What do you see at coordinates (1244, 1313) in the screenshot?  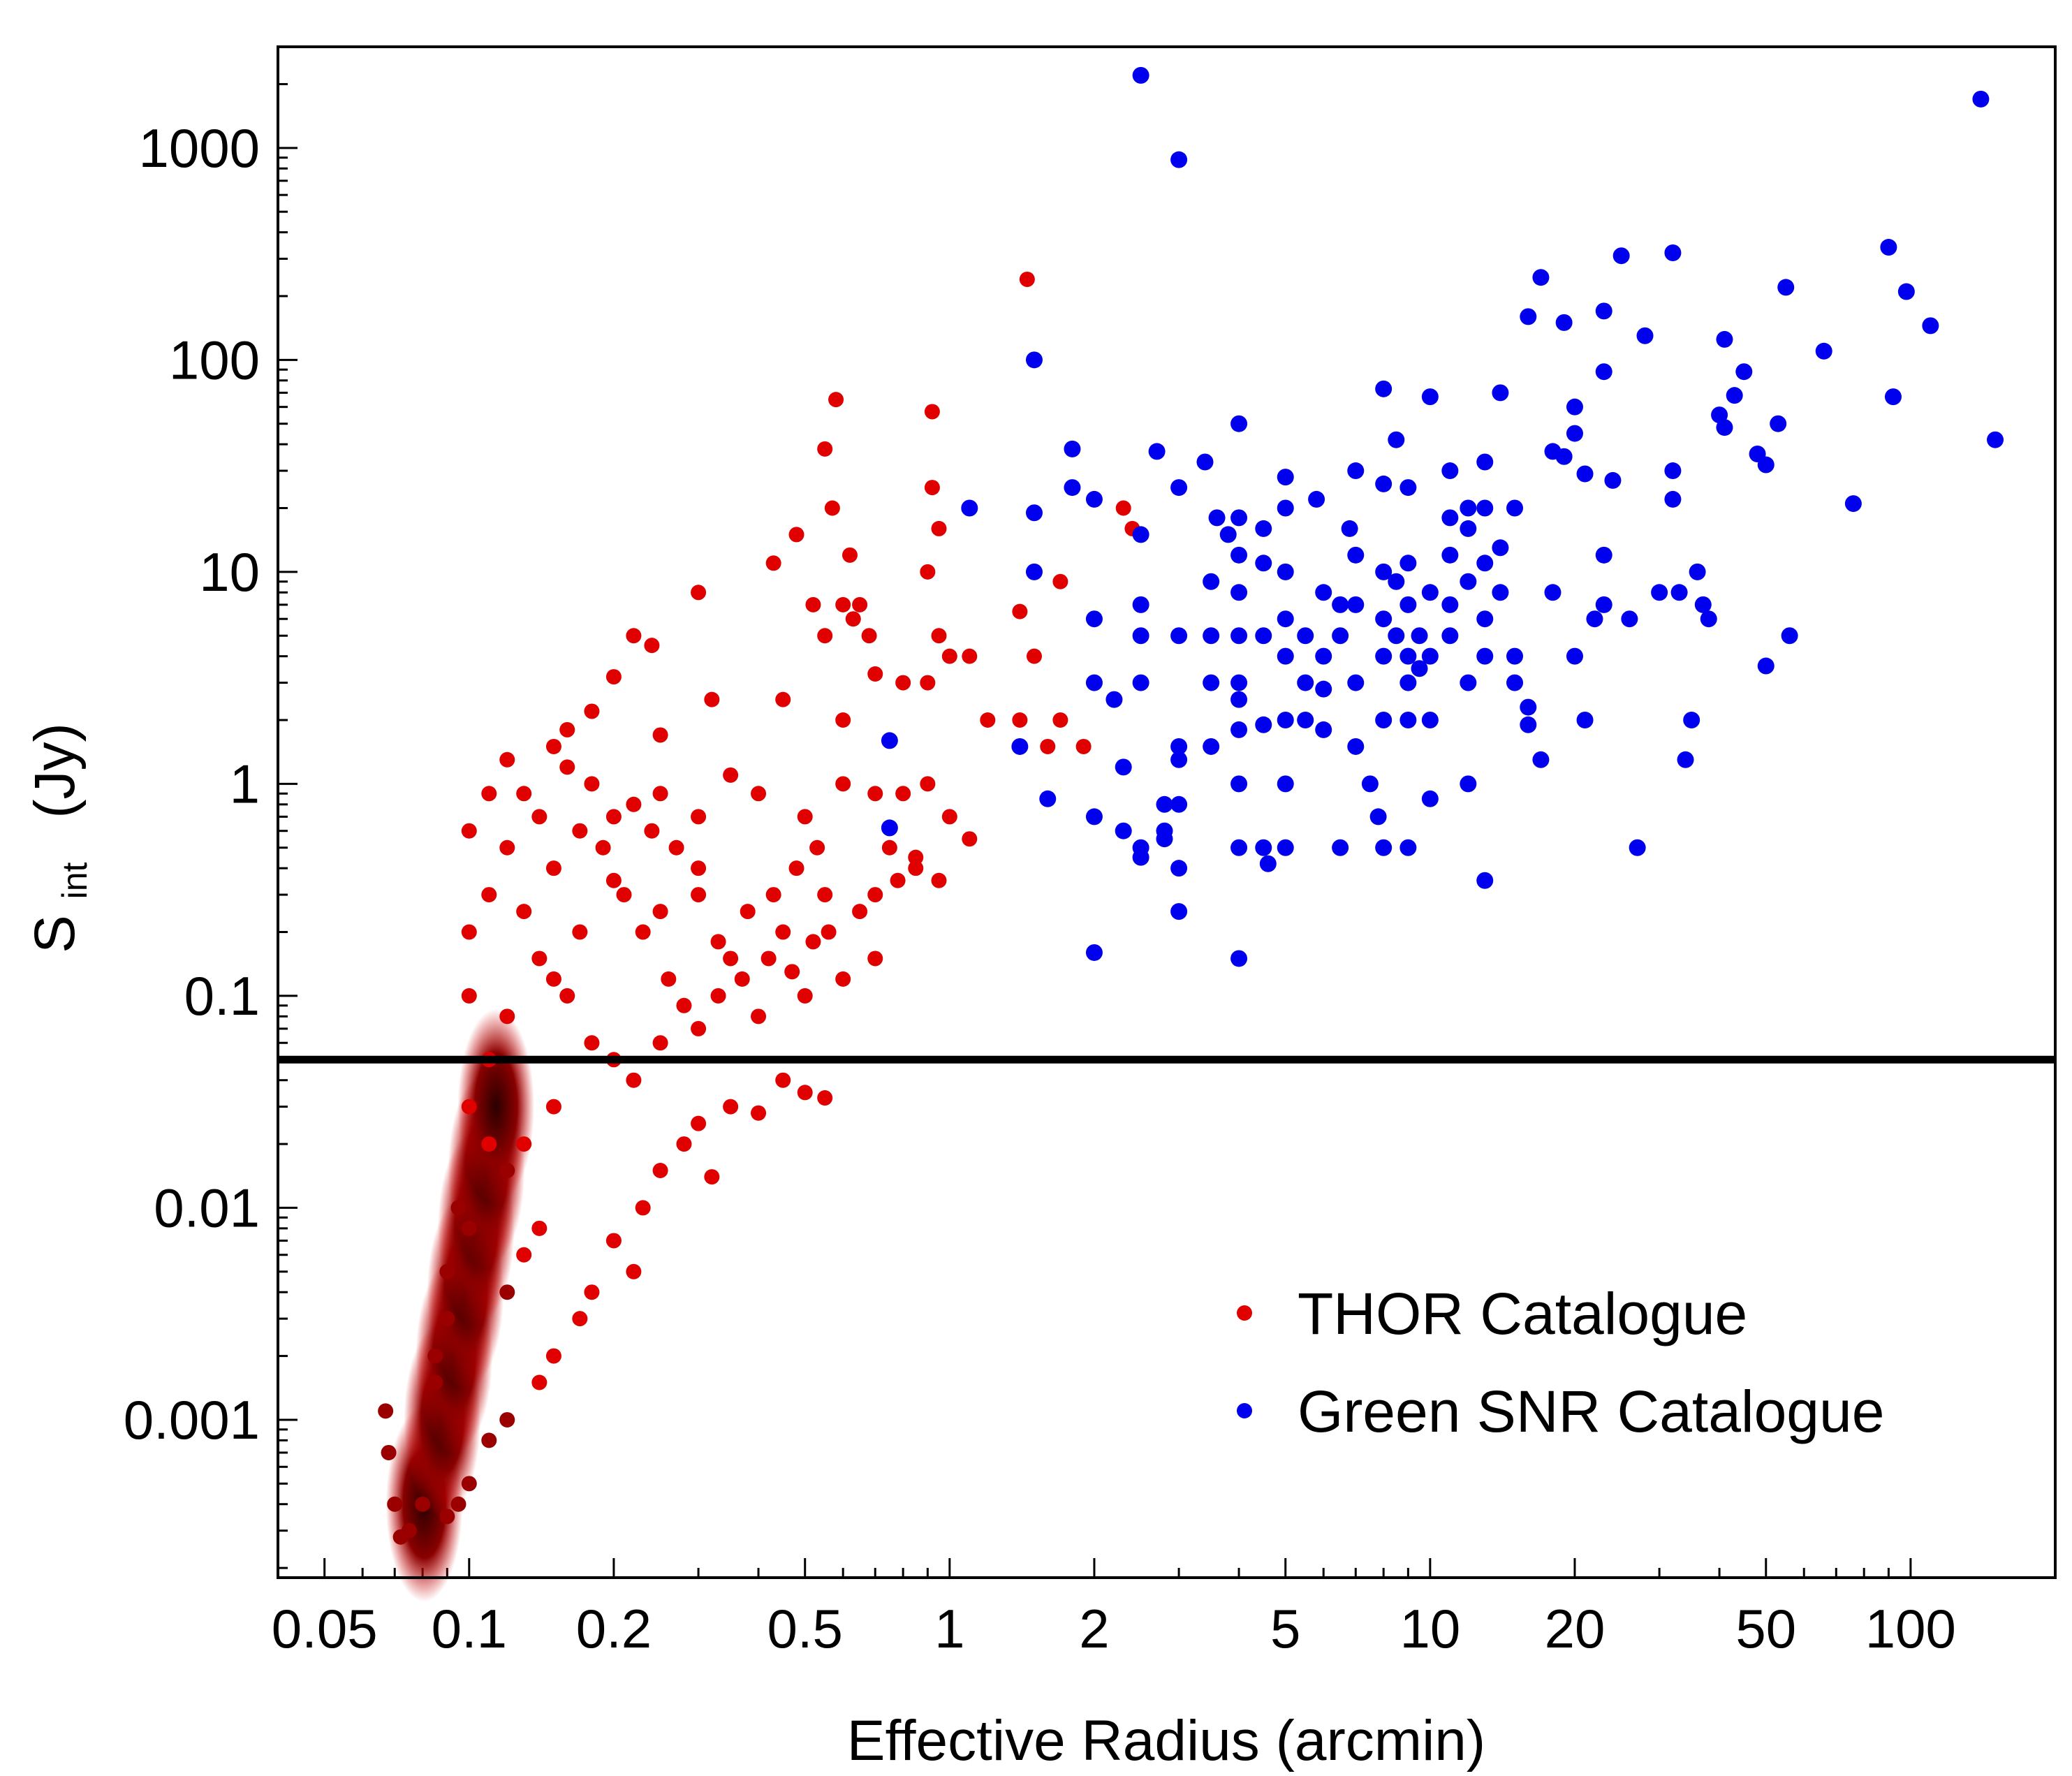 I see `legend-marker-thor` at bounding box center [1244, 1313].